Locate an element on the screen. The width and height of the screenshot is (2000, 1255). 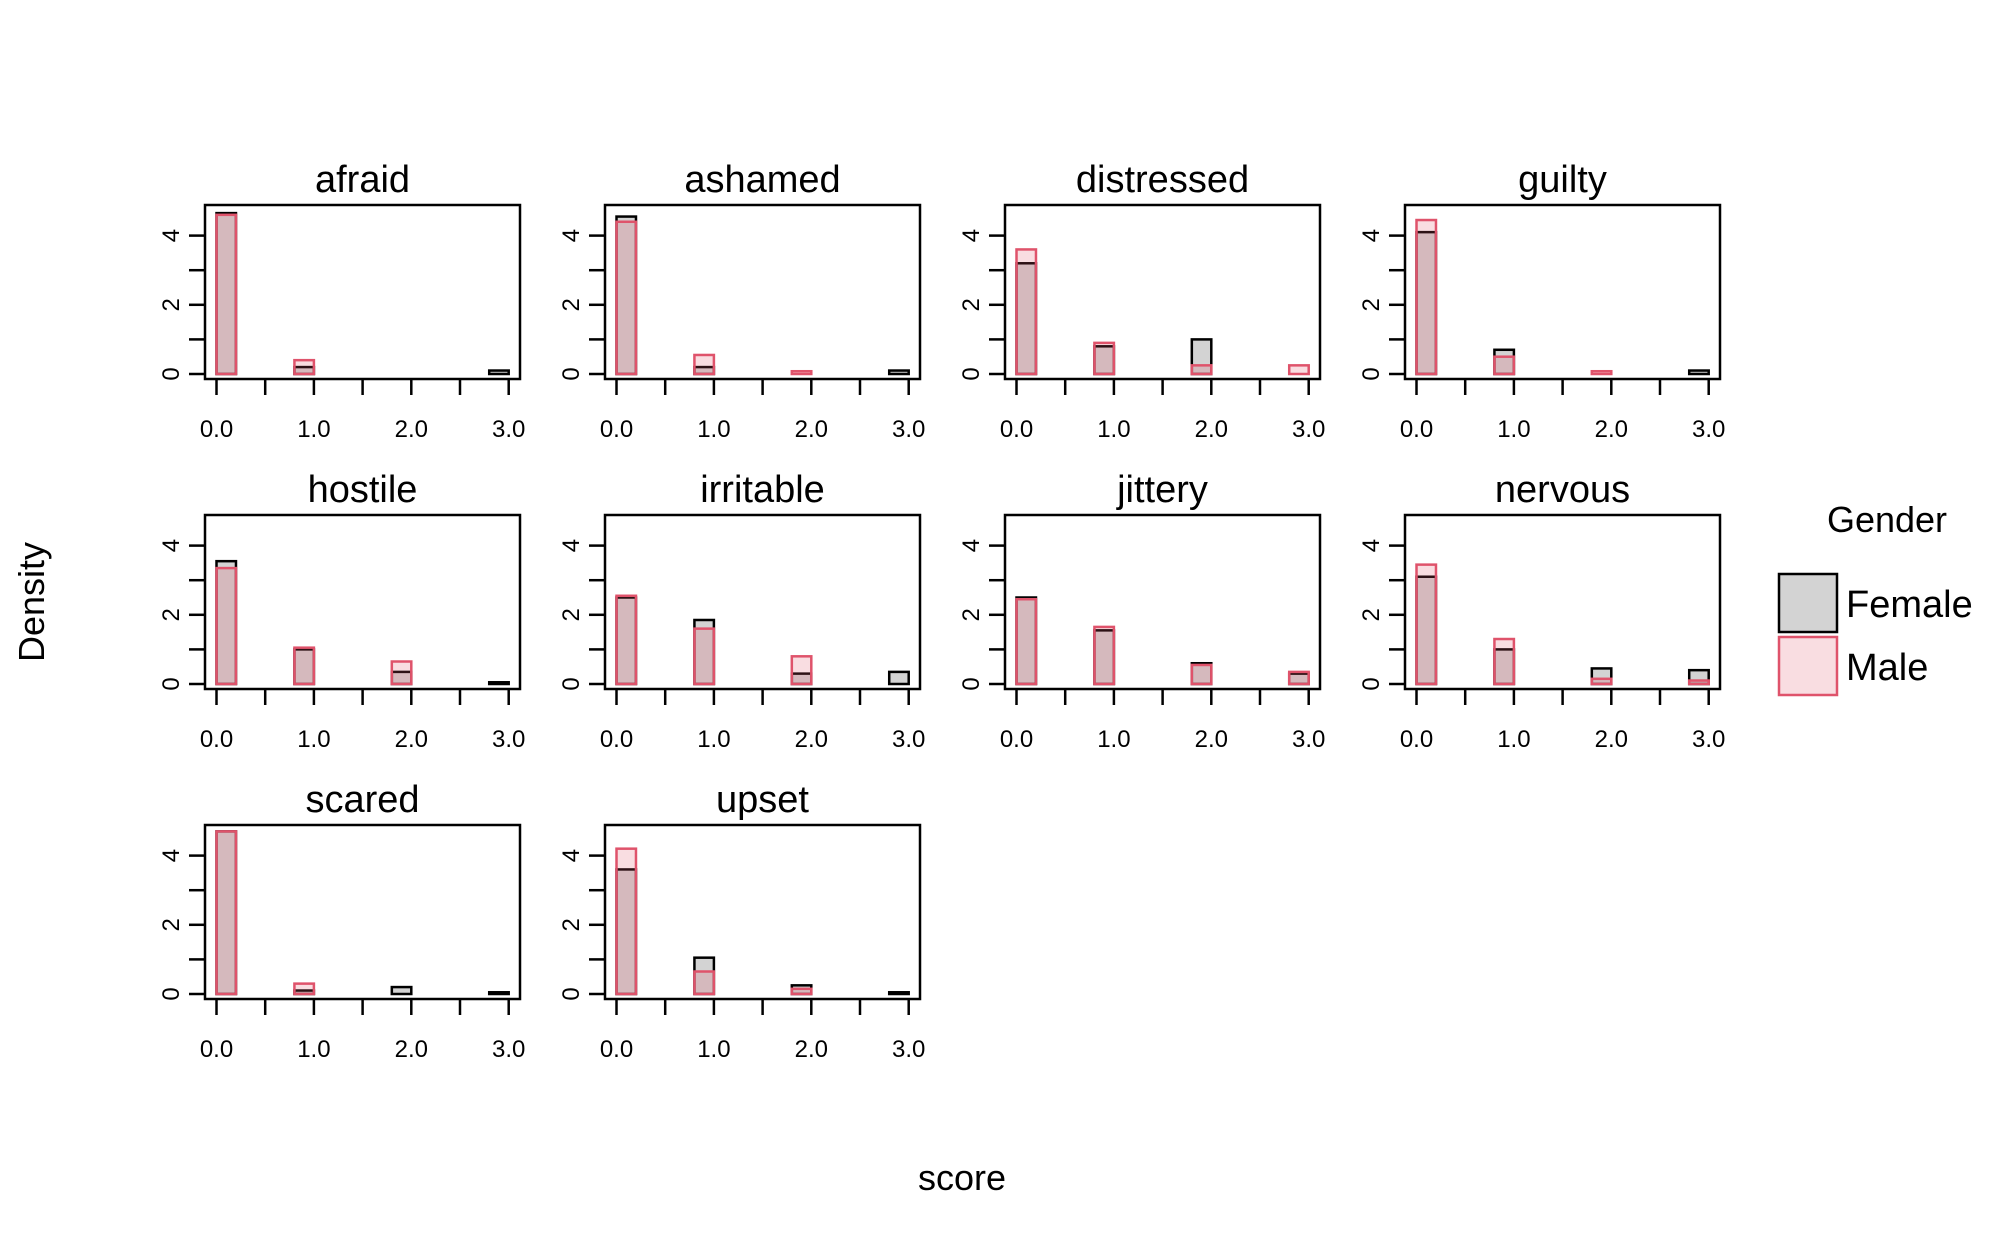
panel-title: irritable is located at coordinates (762, 490).